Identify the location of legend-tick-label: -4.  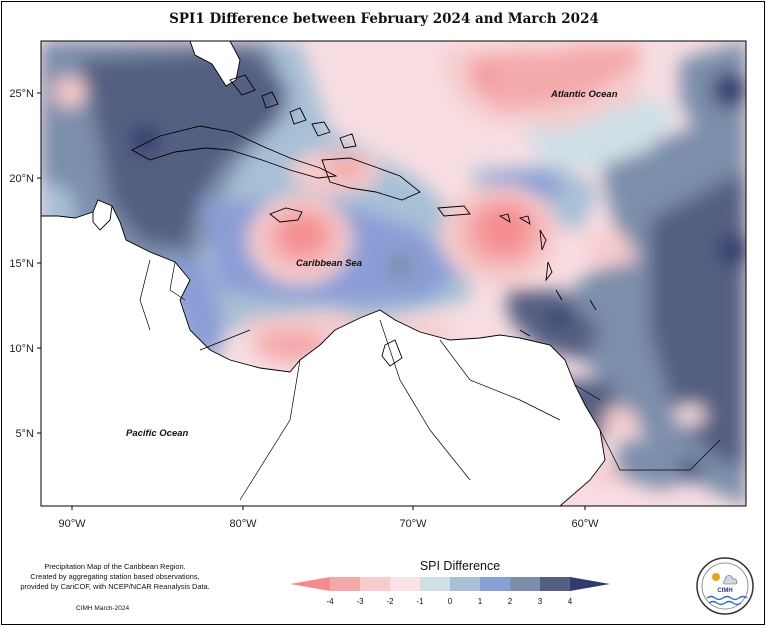
(330, 601).